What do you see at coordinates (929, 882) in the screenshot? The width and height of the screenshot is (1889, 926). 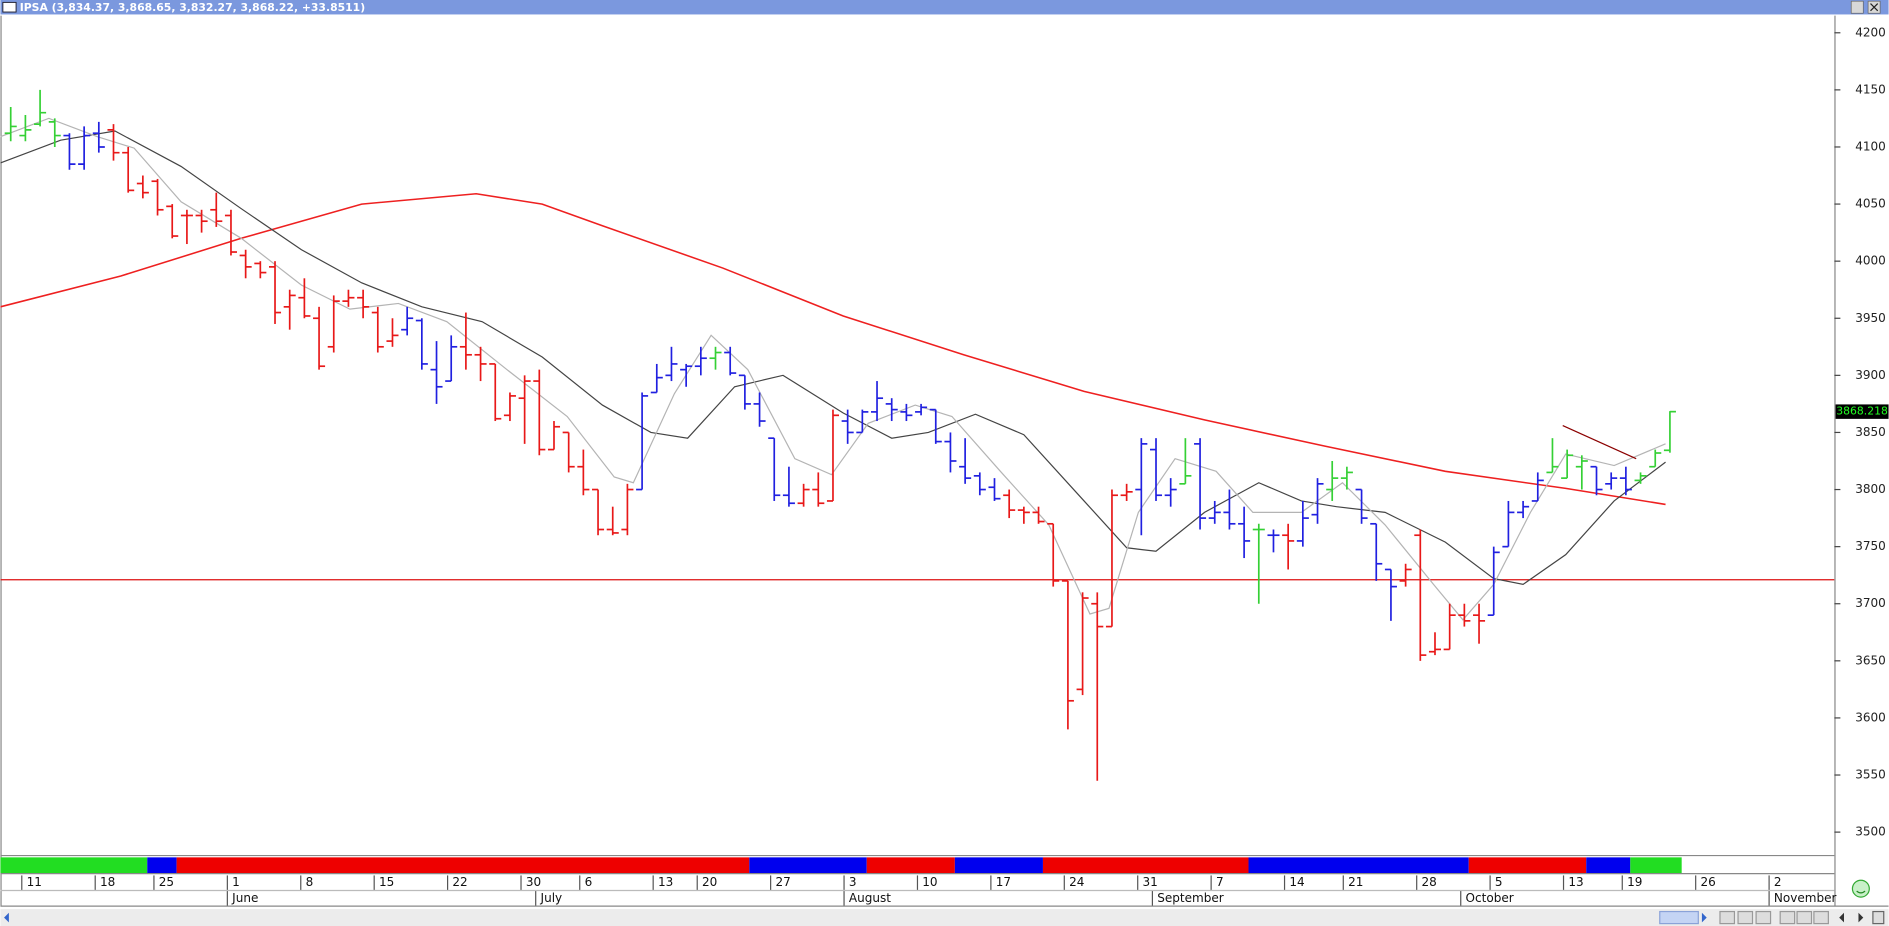 I see `x-tick-label: 10` at bounding box center [929, 882].